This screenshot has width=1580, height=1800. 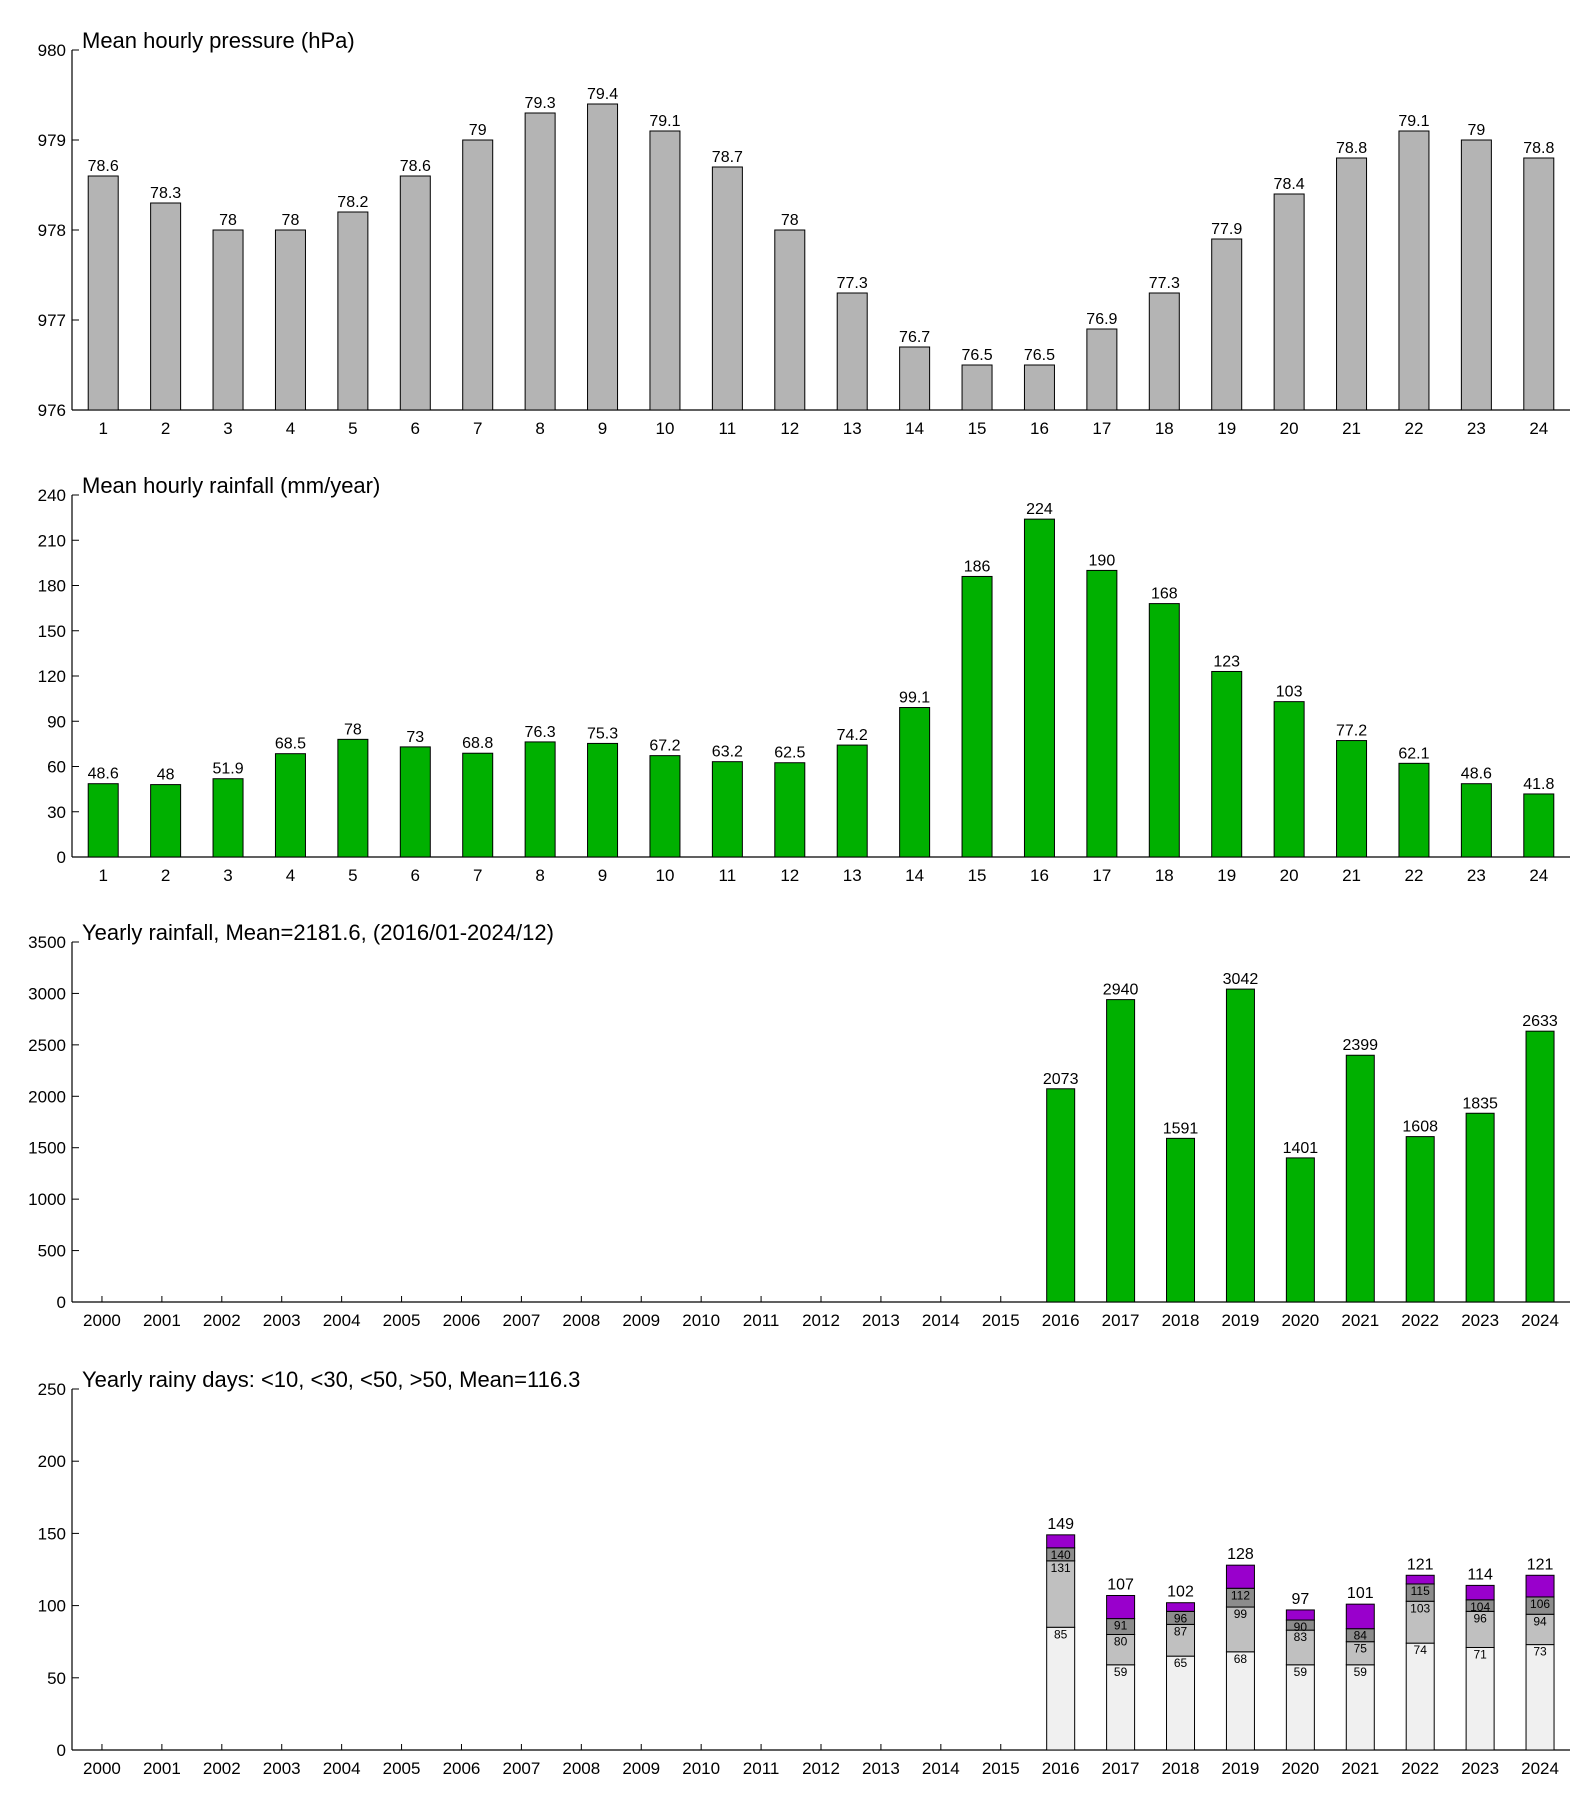 What do you see at coordinates (52, 1251) in the screenshot?
I see `y-tick-label: 500` at bounding box center [52, 1251].